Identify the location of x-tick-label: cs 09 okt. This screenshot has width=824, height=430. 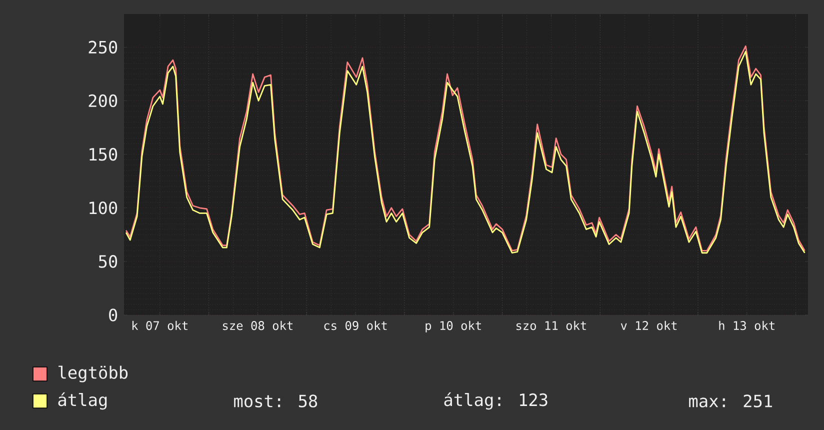
(355, 325).